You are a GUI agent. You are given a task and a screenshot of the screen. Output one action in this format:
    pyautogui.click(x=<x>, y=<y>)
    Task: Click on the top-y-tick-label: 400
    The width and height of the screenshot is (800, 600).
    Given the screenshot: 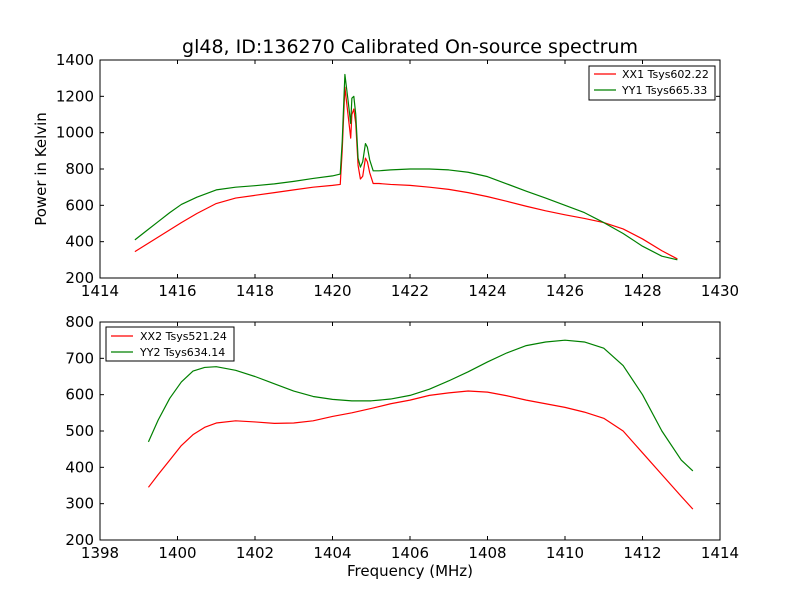 What is the action you would take?
    pyautogui.click(x=79, y=242)
    